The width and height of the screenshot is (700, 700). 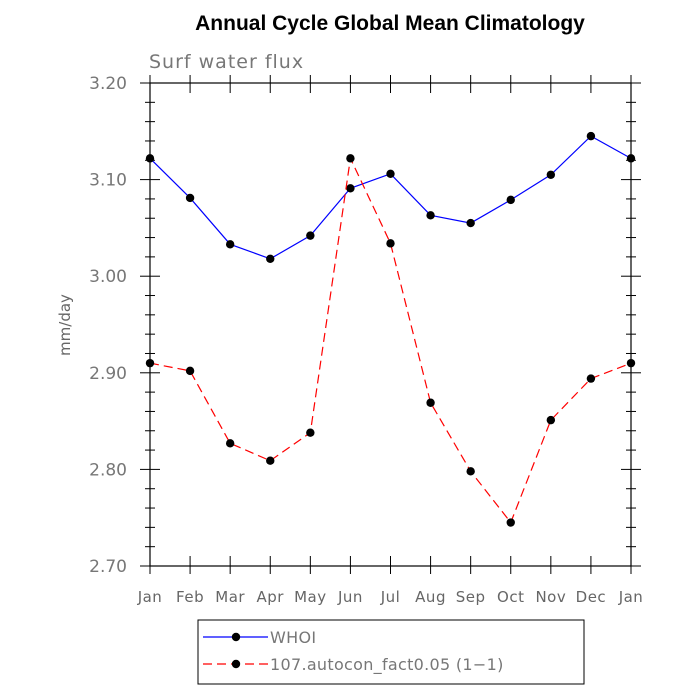 What do you see at coordinates (510, 597) in the screenshot?
I see `x-tick-label: Oct` at bounding box center [510, 597].